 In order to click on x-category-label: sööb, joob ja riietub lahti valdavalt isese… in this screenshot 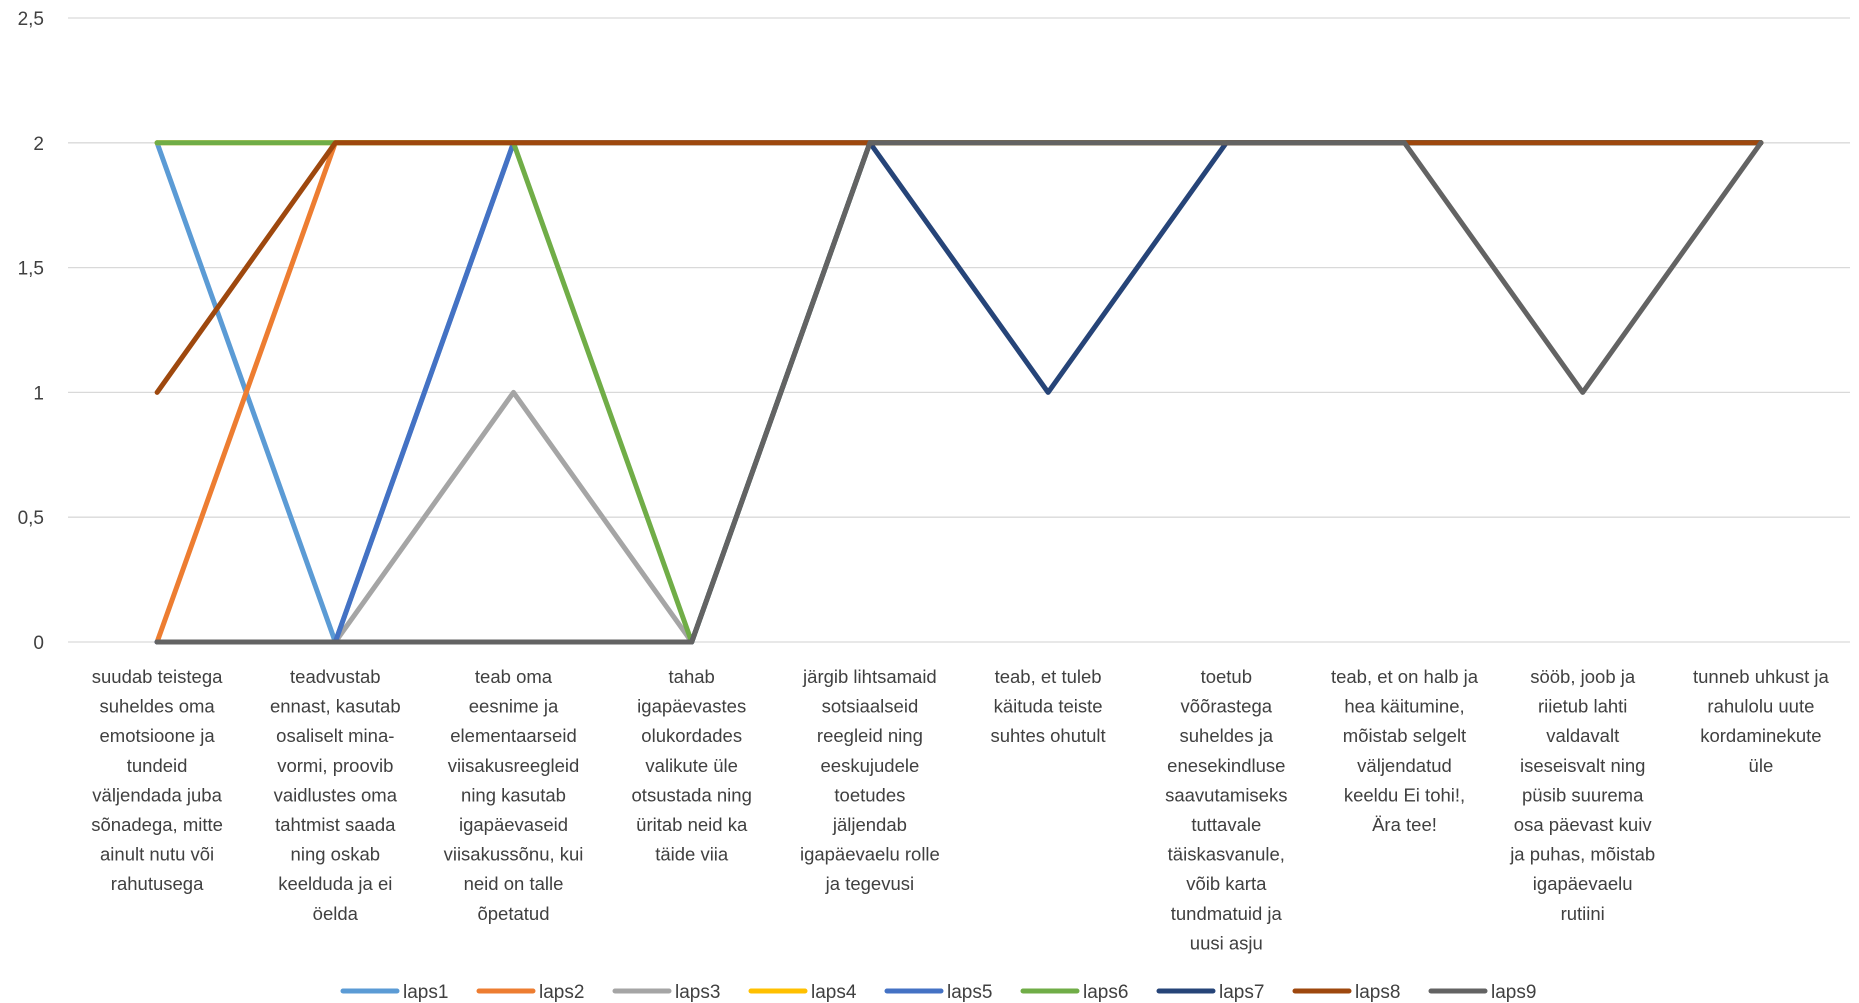, I will do `click(1582, 795)`.